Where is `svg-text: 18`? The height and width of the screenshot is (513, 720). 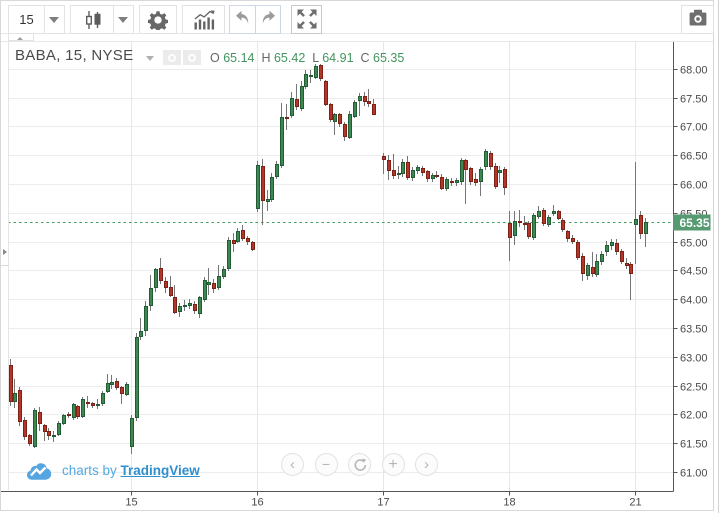 svg-text: 18 is located at coordinates (509, 503).